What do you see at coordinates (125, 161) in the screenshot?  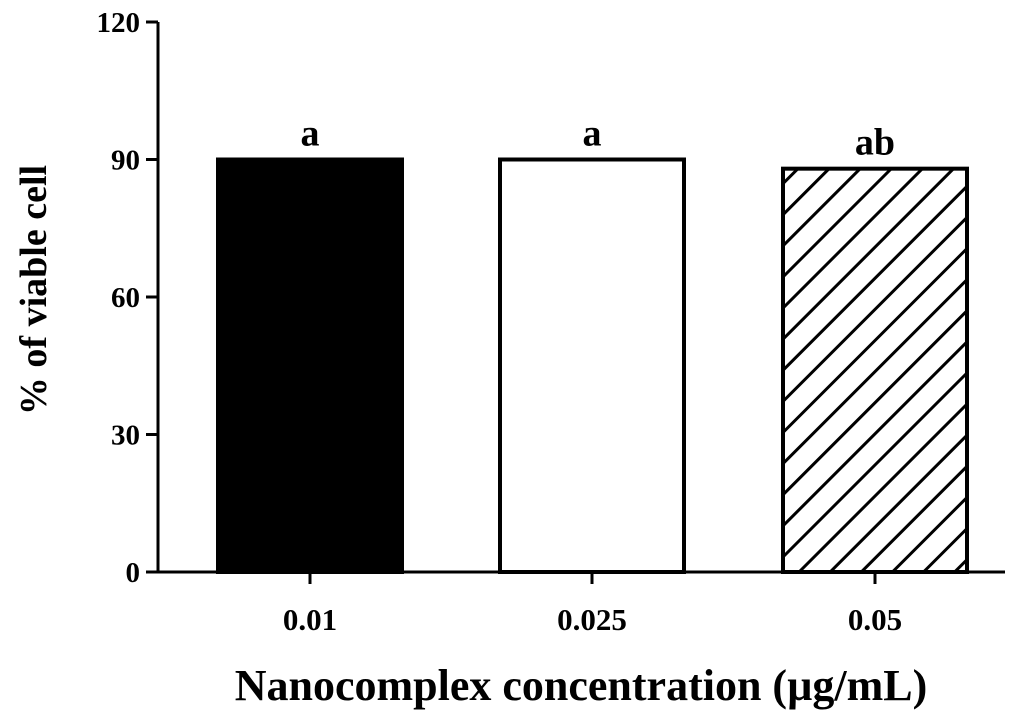 I see `y-tick-label: 90` at bounding box center [125, 161].